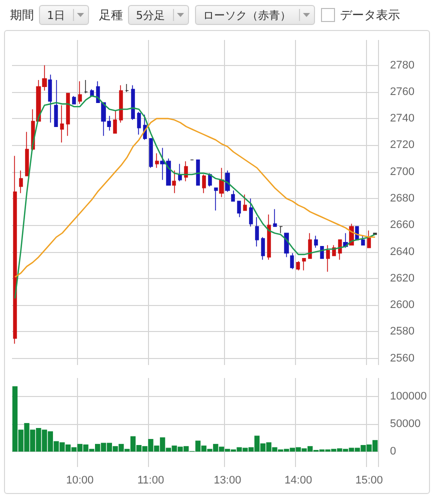 The width and height of the screenshot is (436, 500). I want to click on y-tick-label: 2660, so click(402, 225).